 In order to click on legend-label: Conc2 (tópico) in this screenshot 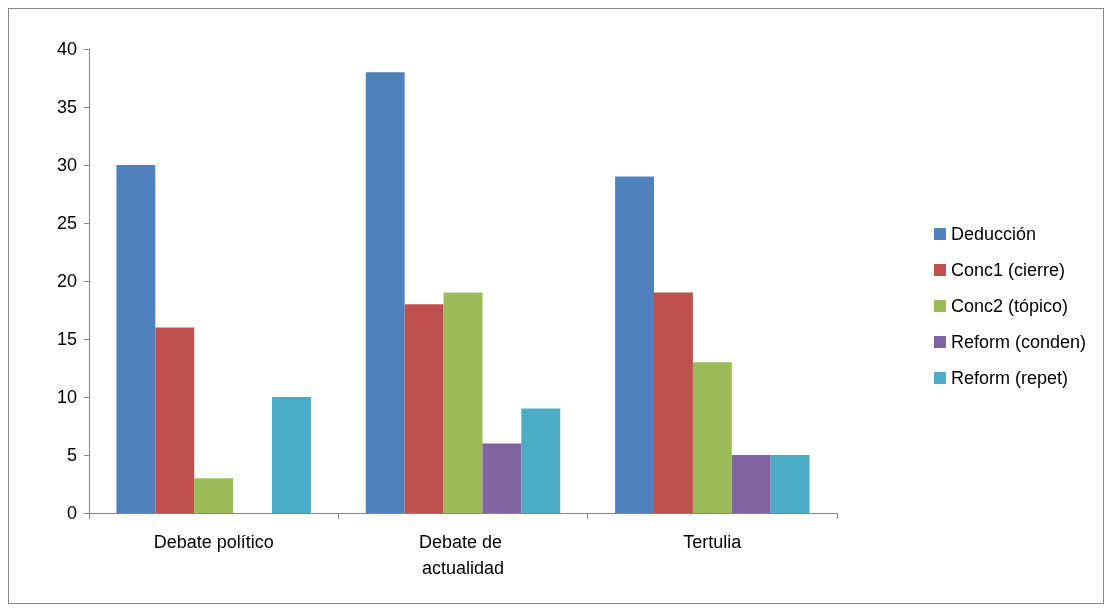, I will do `click(1009, 306)`.